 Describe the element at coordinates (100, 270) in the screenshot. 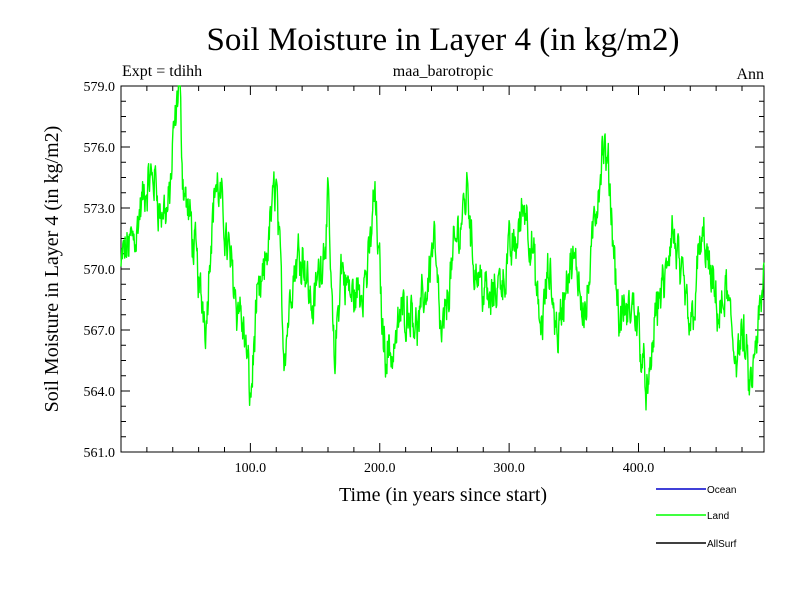

I see `y-tick-label: 570.0` at that location.